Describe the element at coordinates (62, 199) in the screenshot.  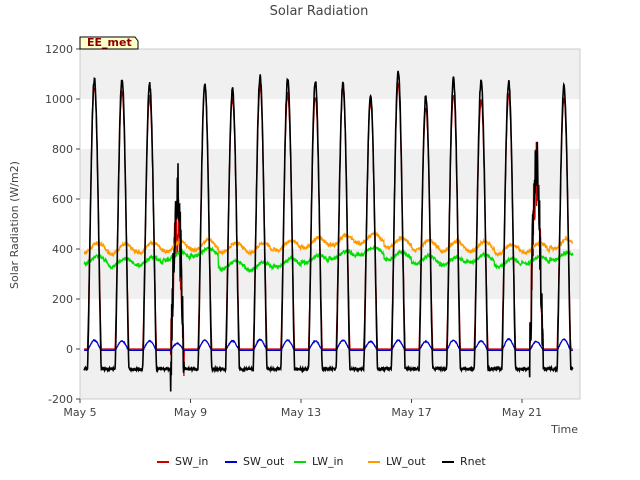
I see `y-tick-label: 600` at that location.